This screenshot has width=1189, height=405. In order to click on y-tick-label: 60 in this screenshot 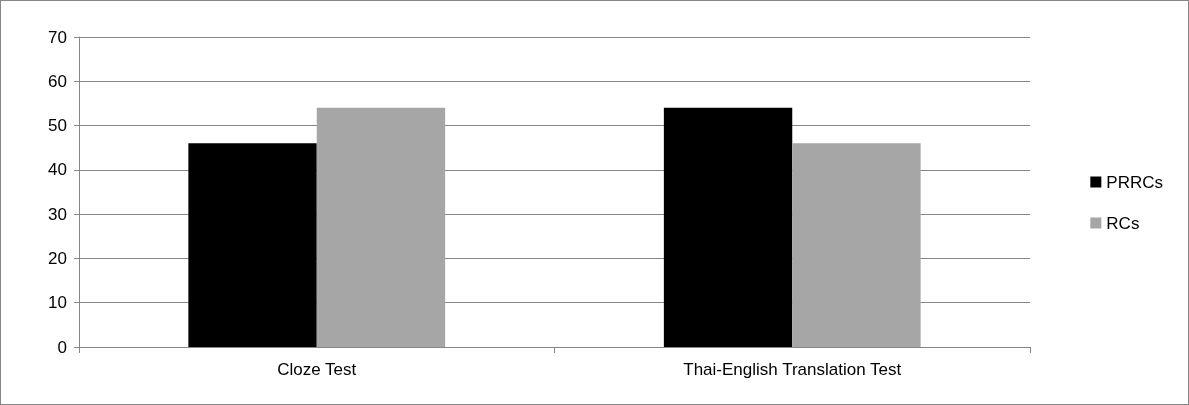, I will do `click(57, 81)`.